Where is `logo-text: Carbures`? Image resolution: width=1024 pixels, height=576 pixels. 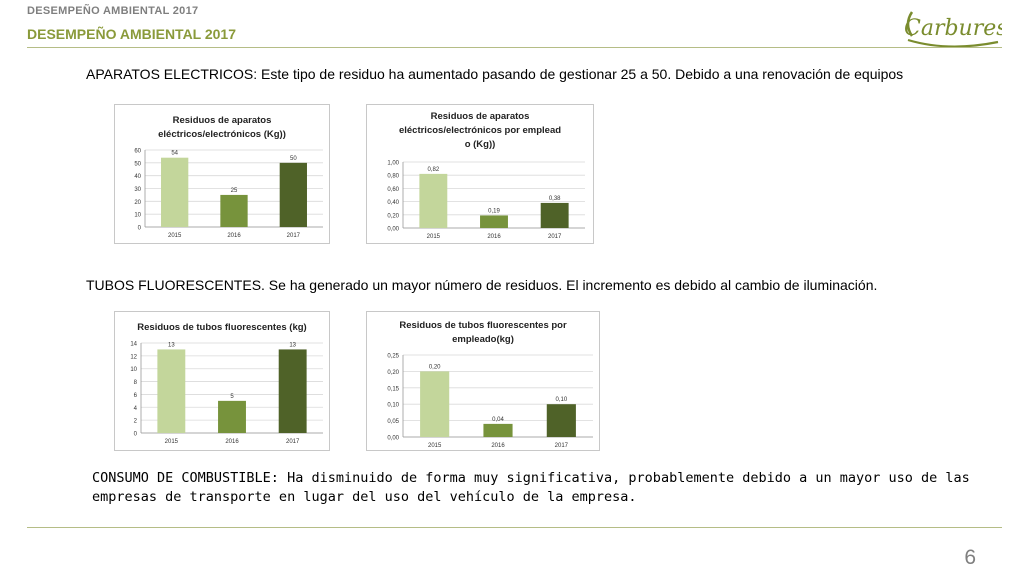
logo-text: Carbures is located at coordinates (953, 28).